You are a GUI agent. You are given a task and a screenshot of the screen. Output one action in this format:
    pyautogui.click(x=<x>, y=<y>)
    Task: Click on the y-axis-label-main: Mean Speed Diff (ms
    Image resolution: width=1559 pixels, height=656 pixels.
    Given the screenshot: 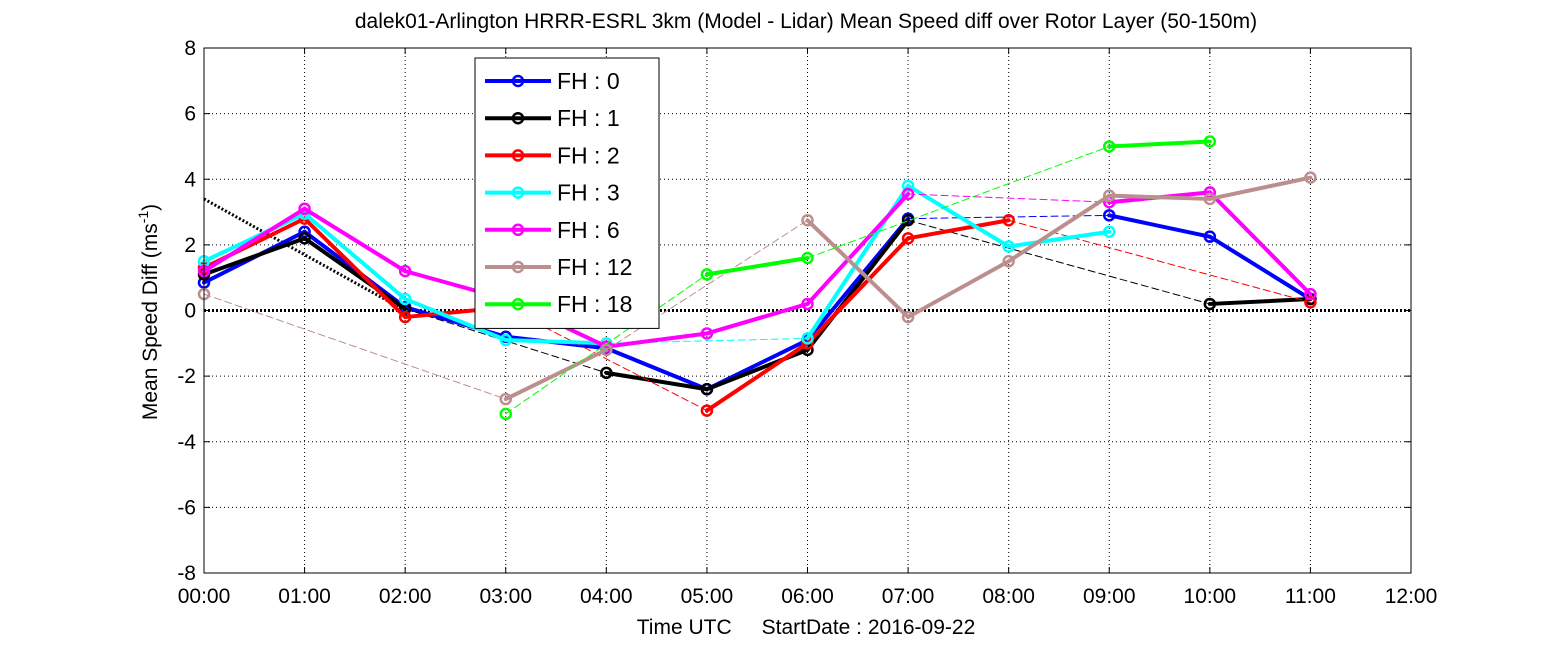 What is the action you would take?
    pyautogui.click(x=150, y=321)
    